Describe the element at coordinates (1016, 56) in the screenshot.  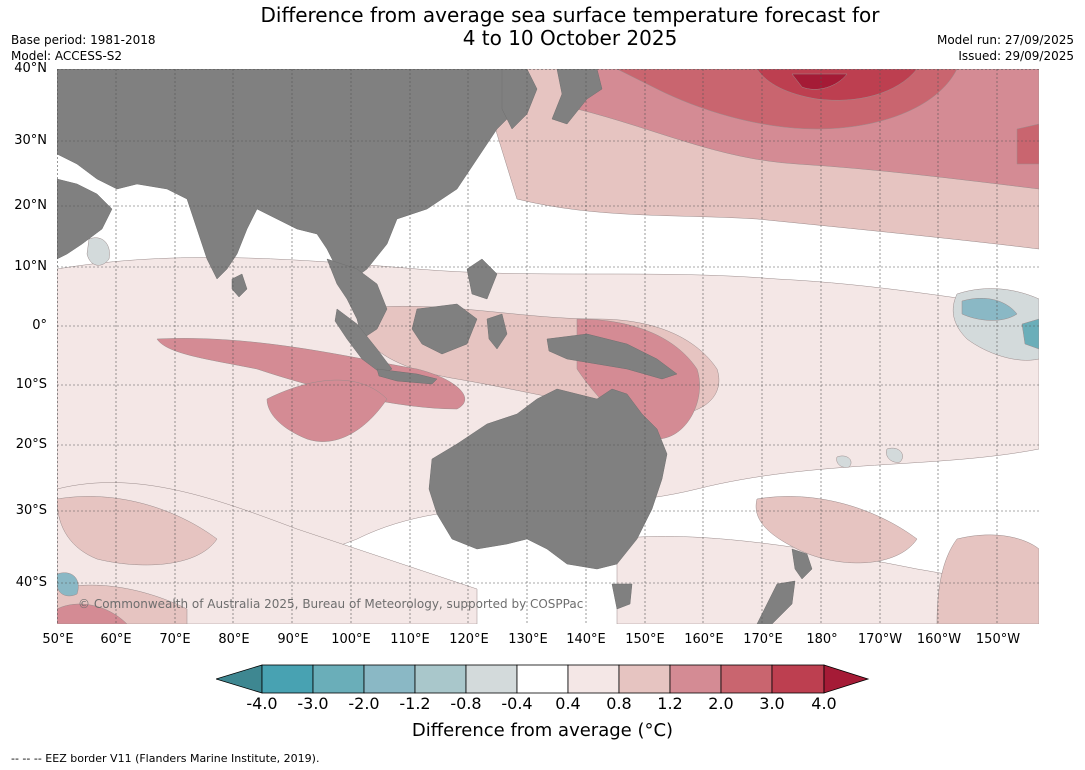
I see `issued-date: Issued: 29/09/2025` at that location.